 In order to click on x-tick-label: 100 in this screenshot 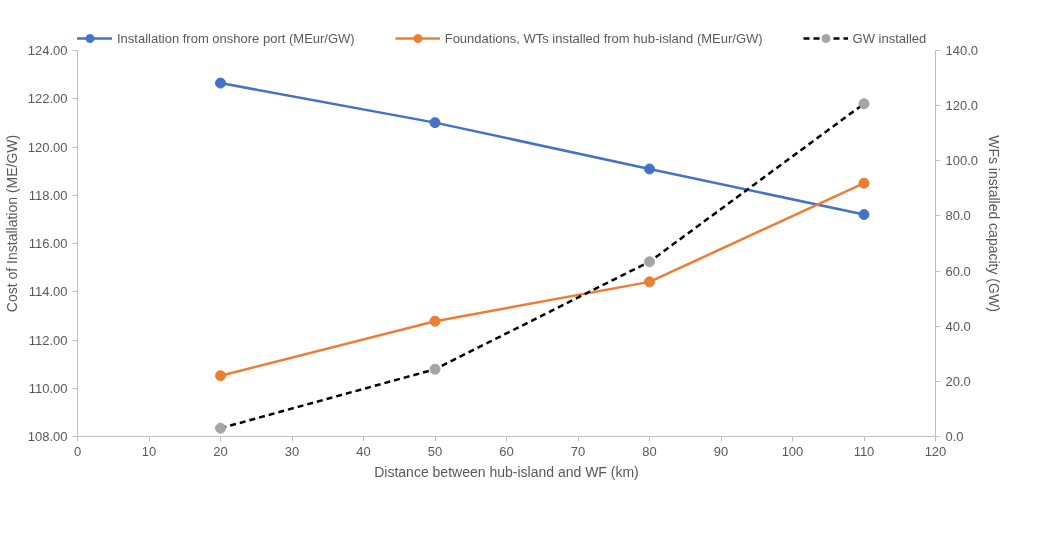, I will do `click(792, 451)`.